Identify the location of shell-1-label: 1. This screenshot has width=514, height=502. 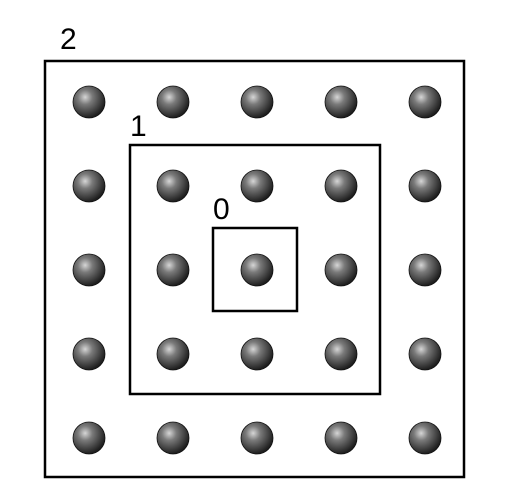
(138, 126).